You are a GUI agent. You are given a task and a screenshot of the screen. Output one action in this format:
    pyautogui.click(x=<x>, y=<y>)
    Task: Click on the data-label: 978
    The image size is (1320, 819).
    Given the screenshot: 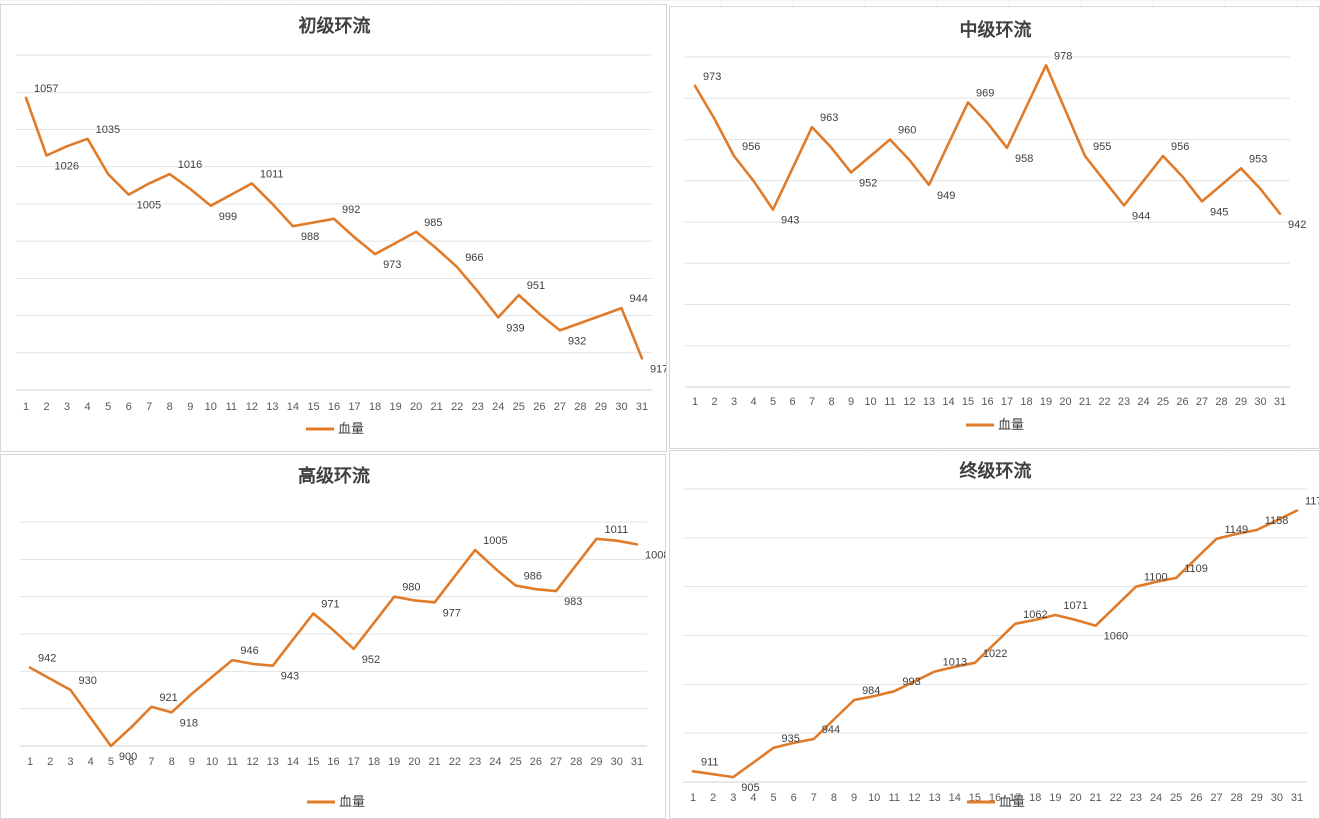 What is the action you would take?
    pyautogui.click(x=1063, y=56)
    